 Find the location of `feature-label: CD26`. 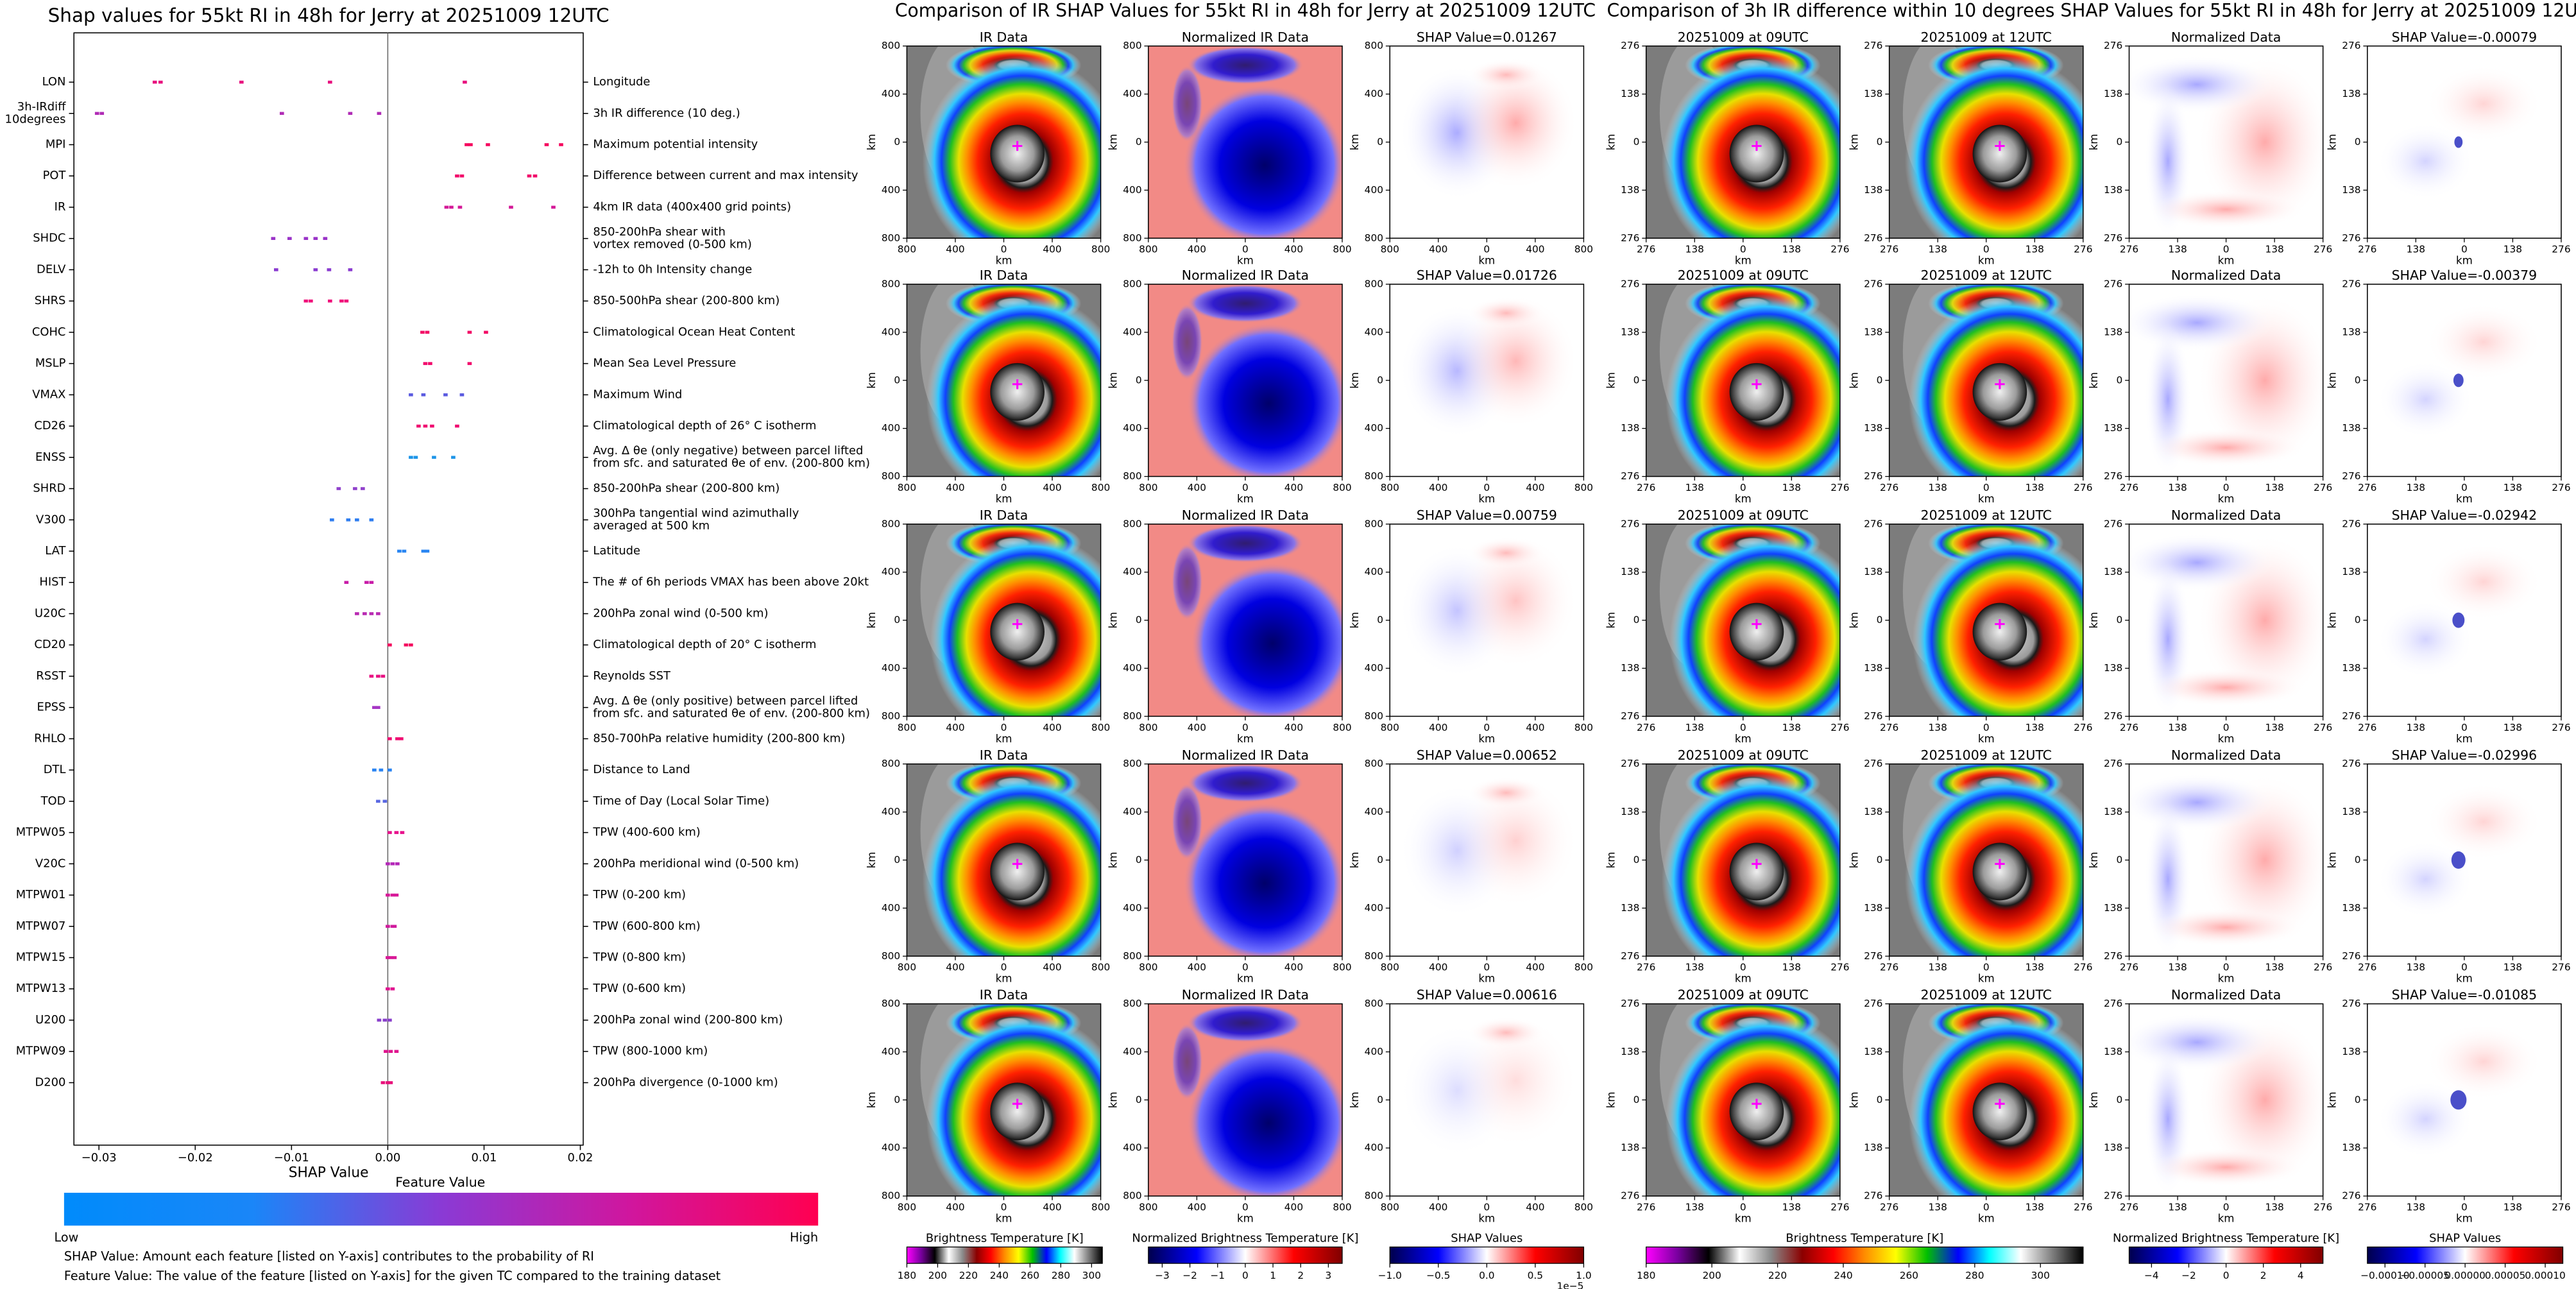

feature-label: CD26 is located at coordinates (49, 425).